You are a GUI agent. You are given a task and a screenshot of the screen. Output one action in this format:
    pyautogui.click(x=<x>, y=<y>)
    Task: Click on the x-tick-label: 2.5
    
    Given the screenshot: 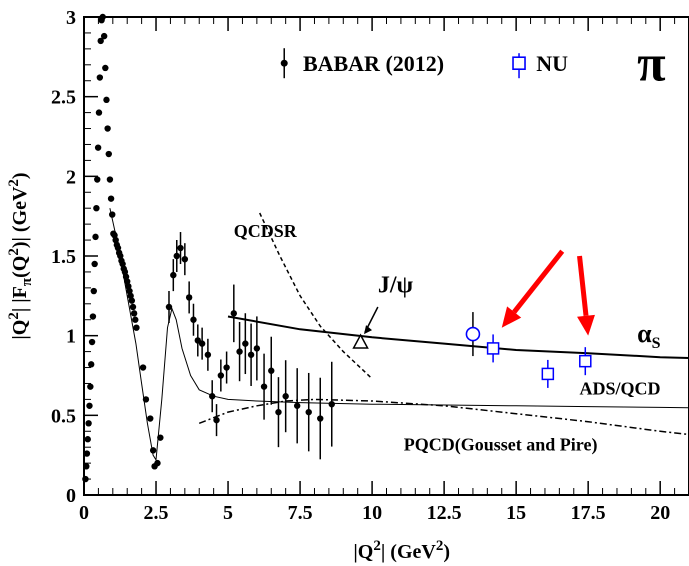 What is the action you would take?
    pyautogui.click(x=156, y=513)
    